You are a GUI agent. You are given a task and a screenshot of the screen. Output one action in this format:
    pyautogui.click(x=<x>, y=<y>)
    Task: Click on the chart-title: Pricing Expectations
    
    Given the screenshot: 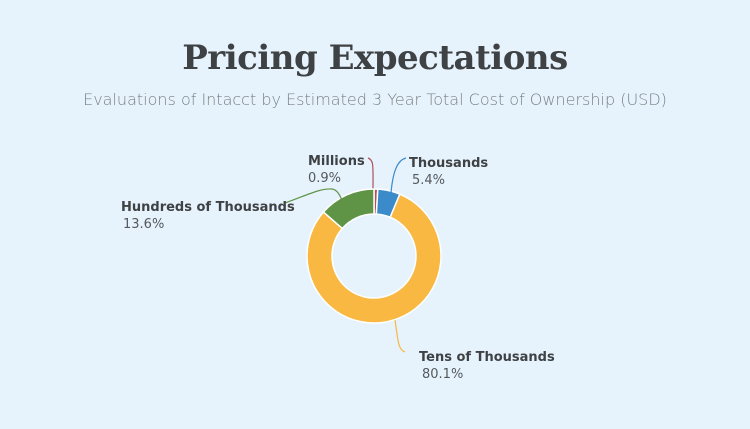 What is the action you would take?
    pyautogui.click(x=375, y=58)
    